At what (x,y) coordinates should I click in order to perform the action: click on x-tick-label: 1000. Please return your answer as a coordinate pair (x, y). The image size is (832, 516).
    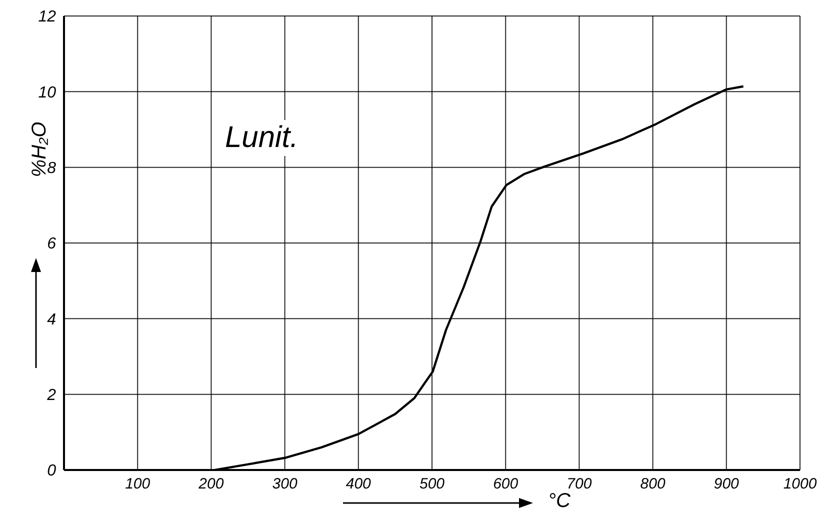
    Looking at the image, I should click on (800, 484).